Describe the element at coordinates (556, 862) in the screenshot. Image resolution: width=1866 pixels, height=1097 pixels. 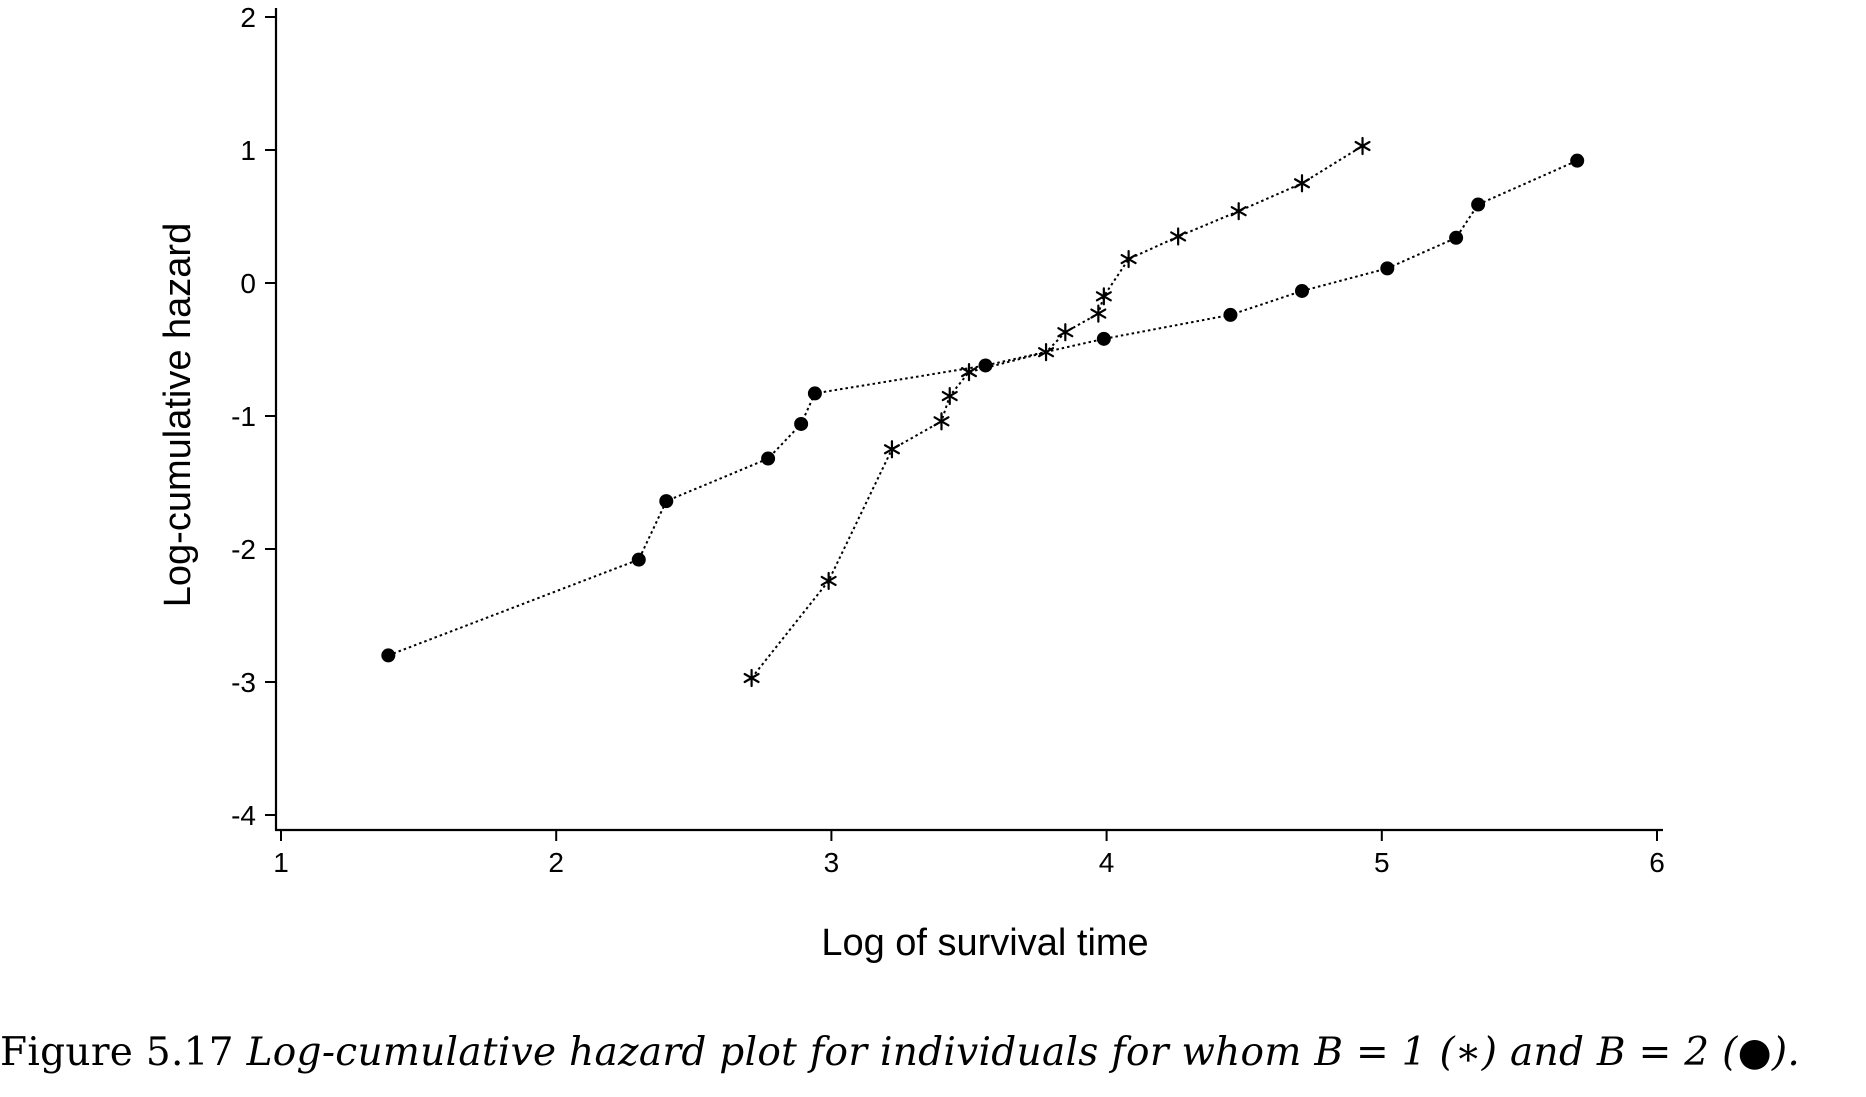
I see `x-tick-label: 2` at that location.